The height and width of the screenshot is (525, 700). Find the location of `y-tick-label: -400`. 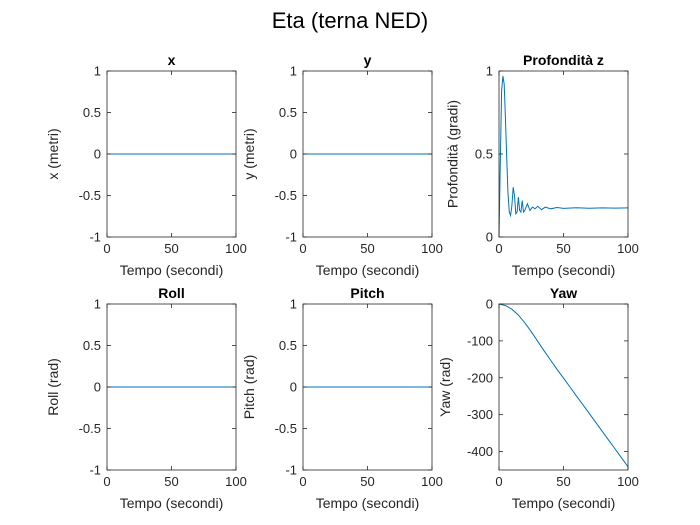

y-tick-label: -400 is located at coordinates (480, 451).